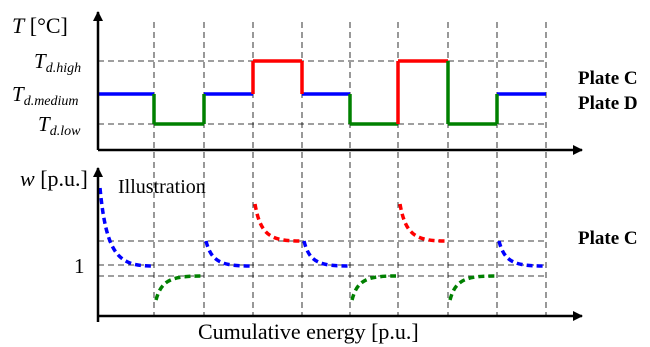  Describe the element at coordinates (608, 238) in the screenshot. I see `plate-c-lower-label: Plate C` at that location.